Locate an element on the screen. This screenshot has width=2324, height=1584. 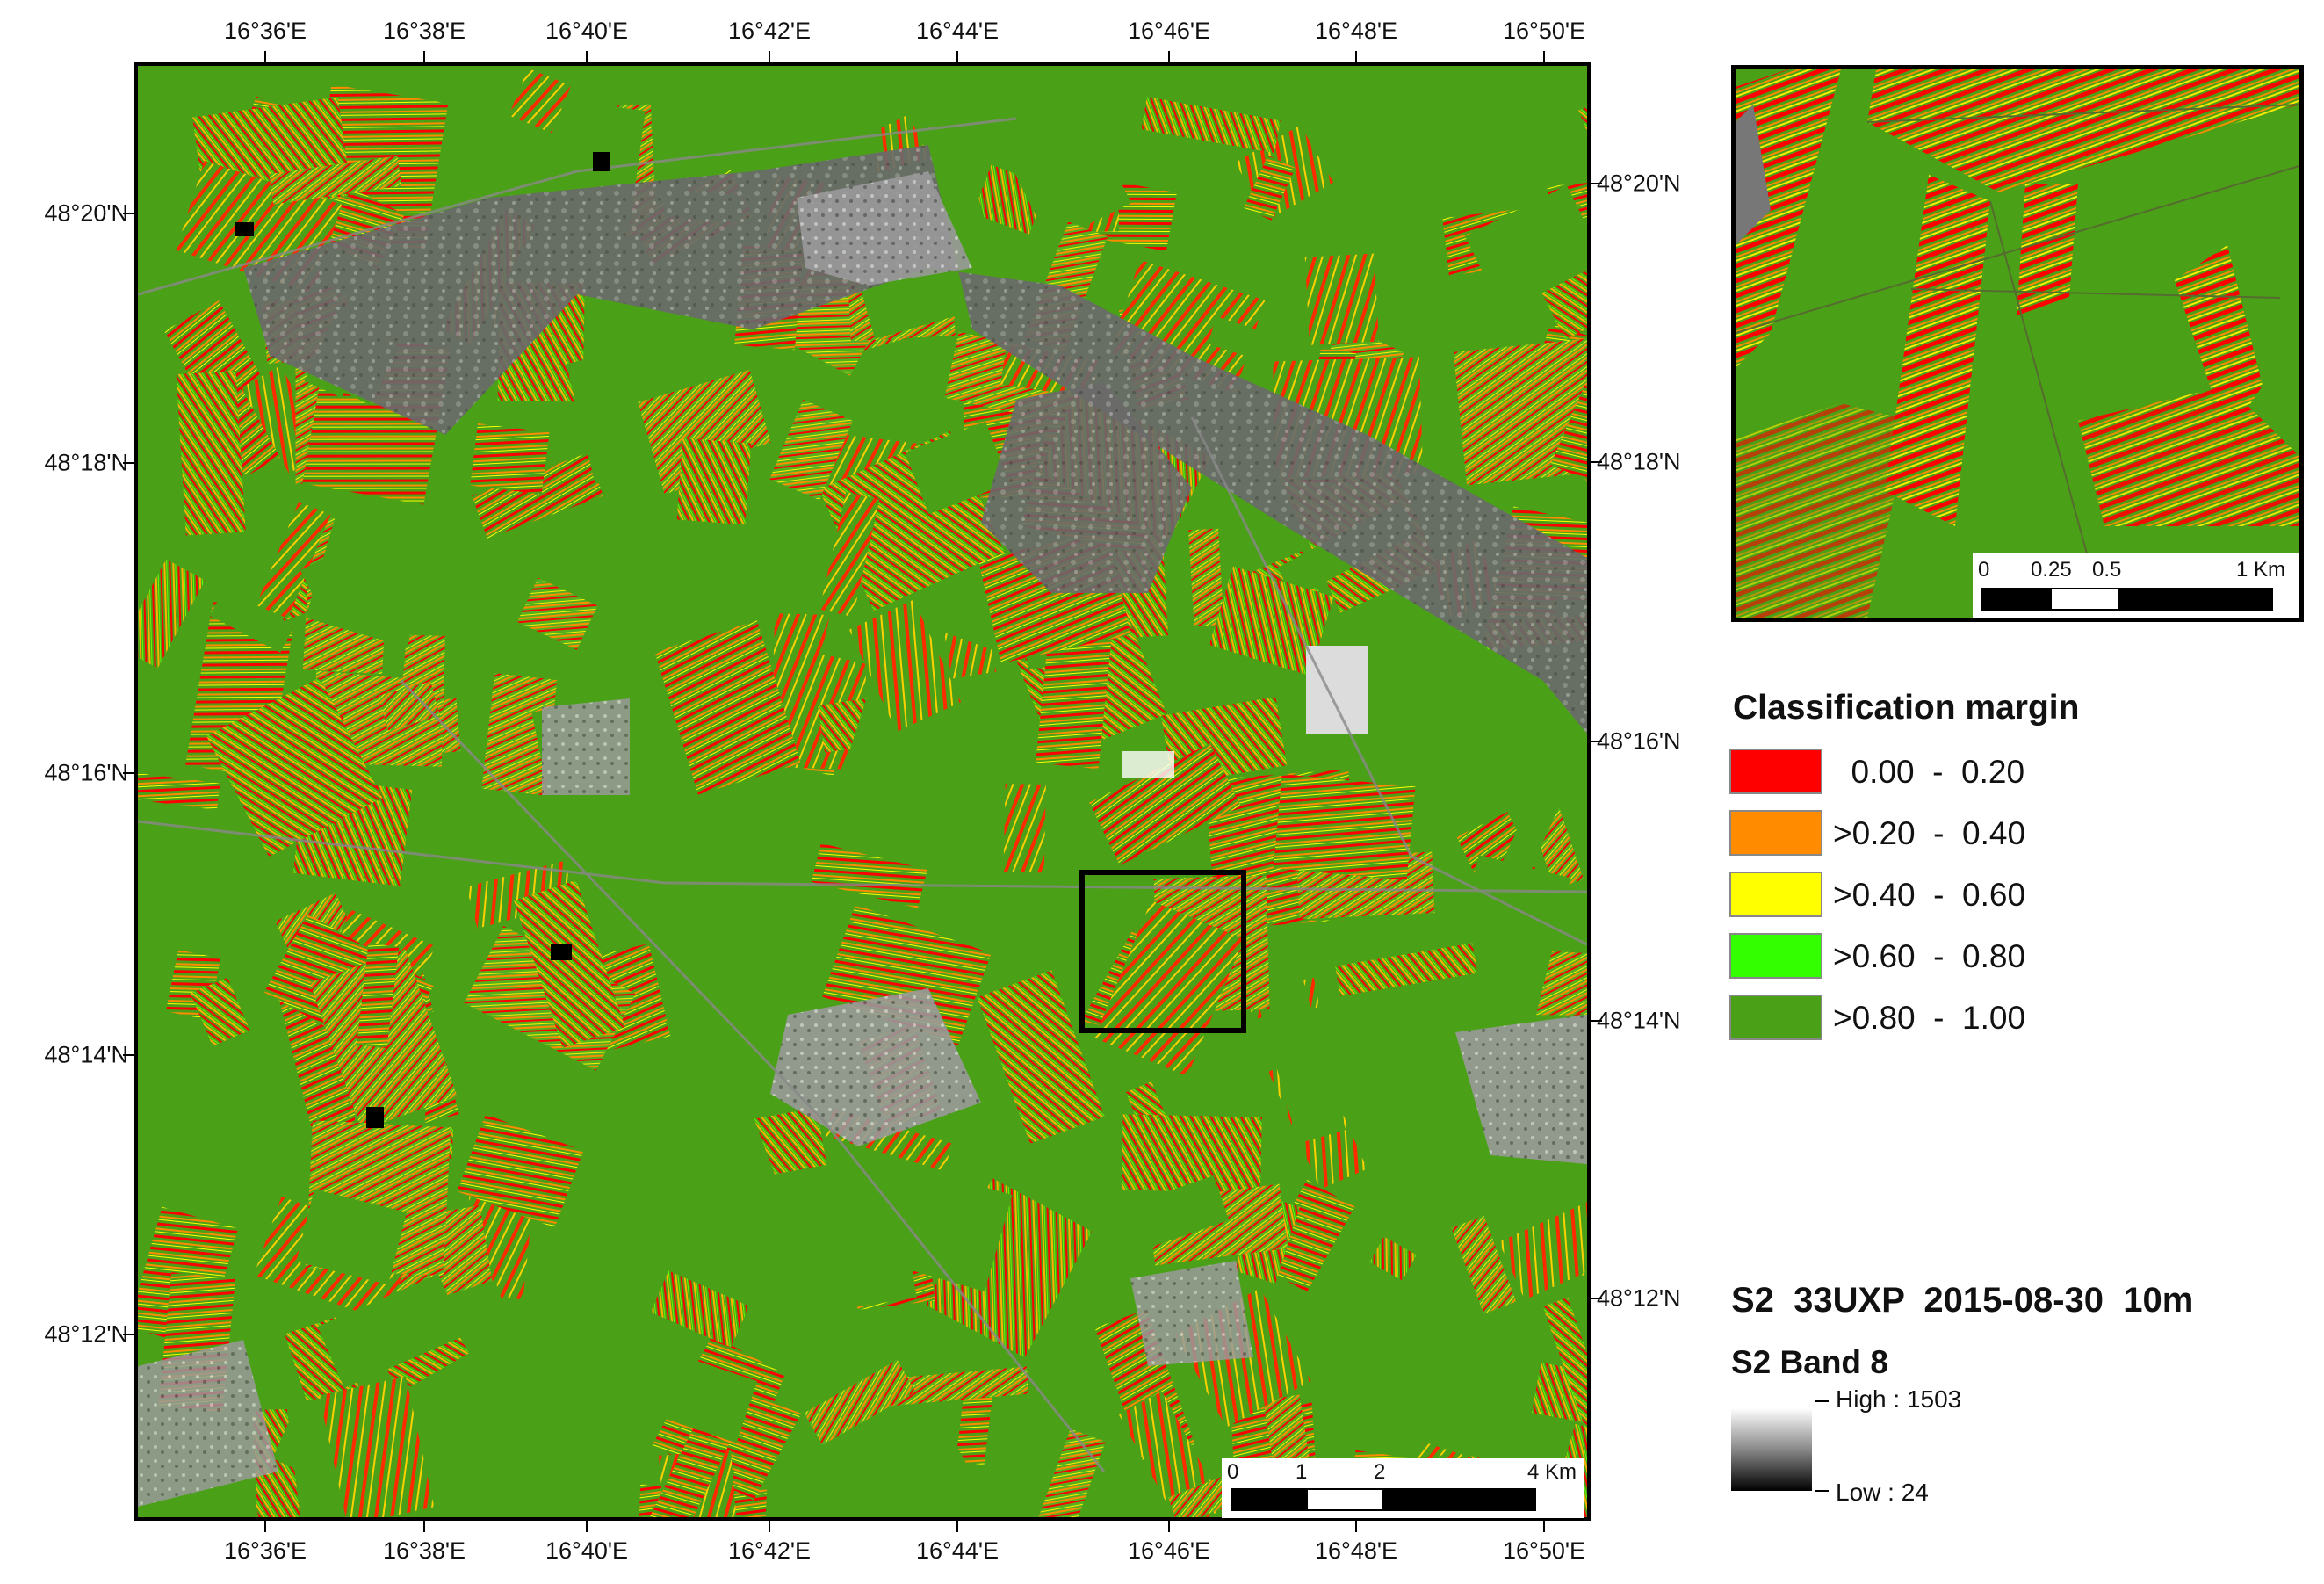
inset-map: 0 0.25 0.5 1 Km is located at coordinates (2017, 343).